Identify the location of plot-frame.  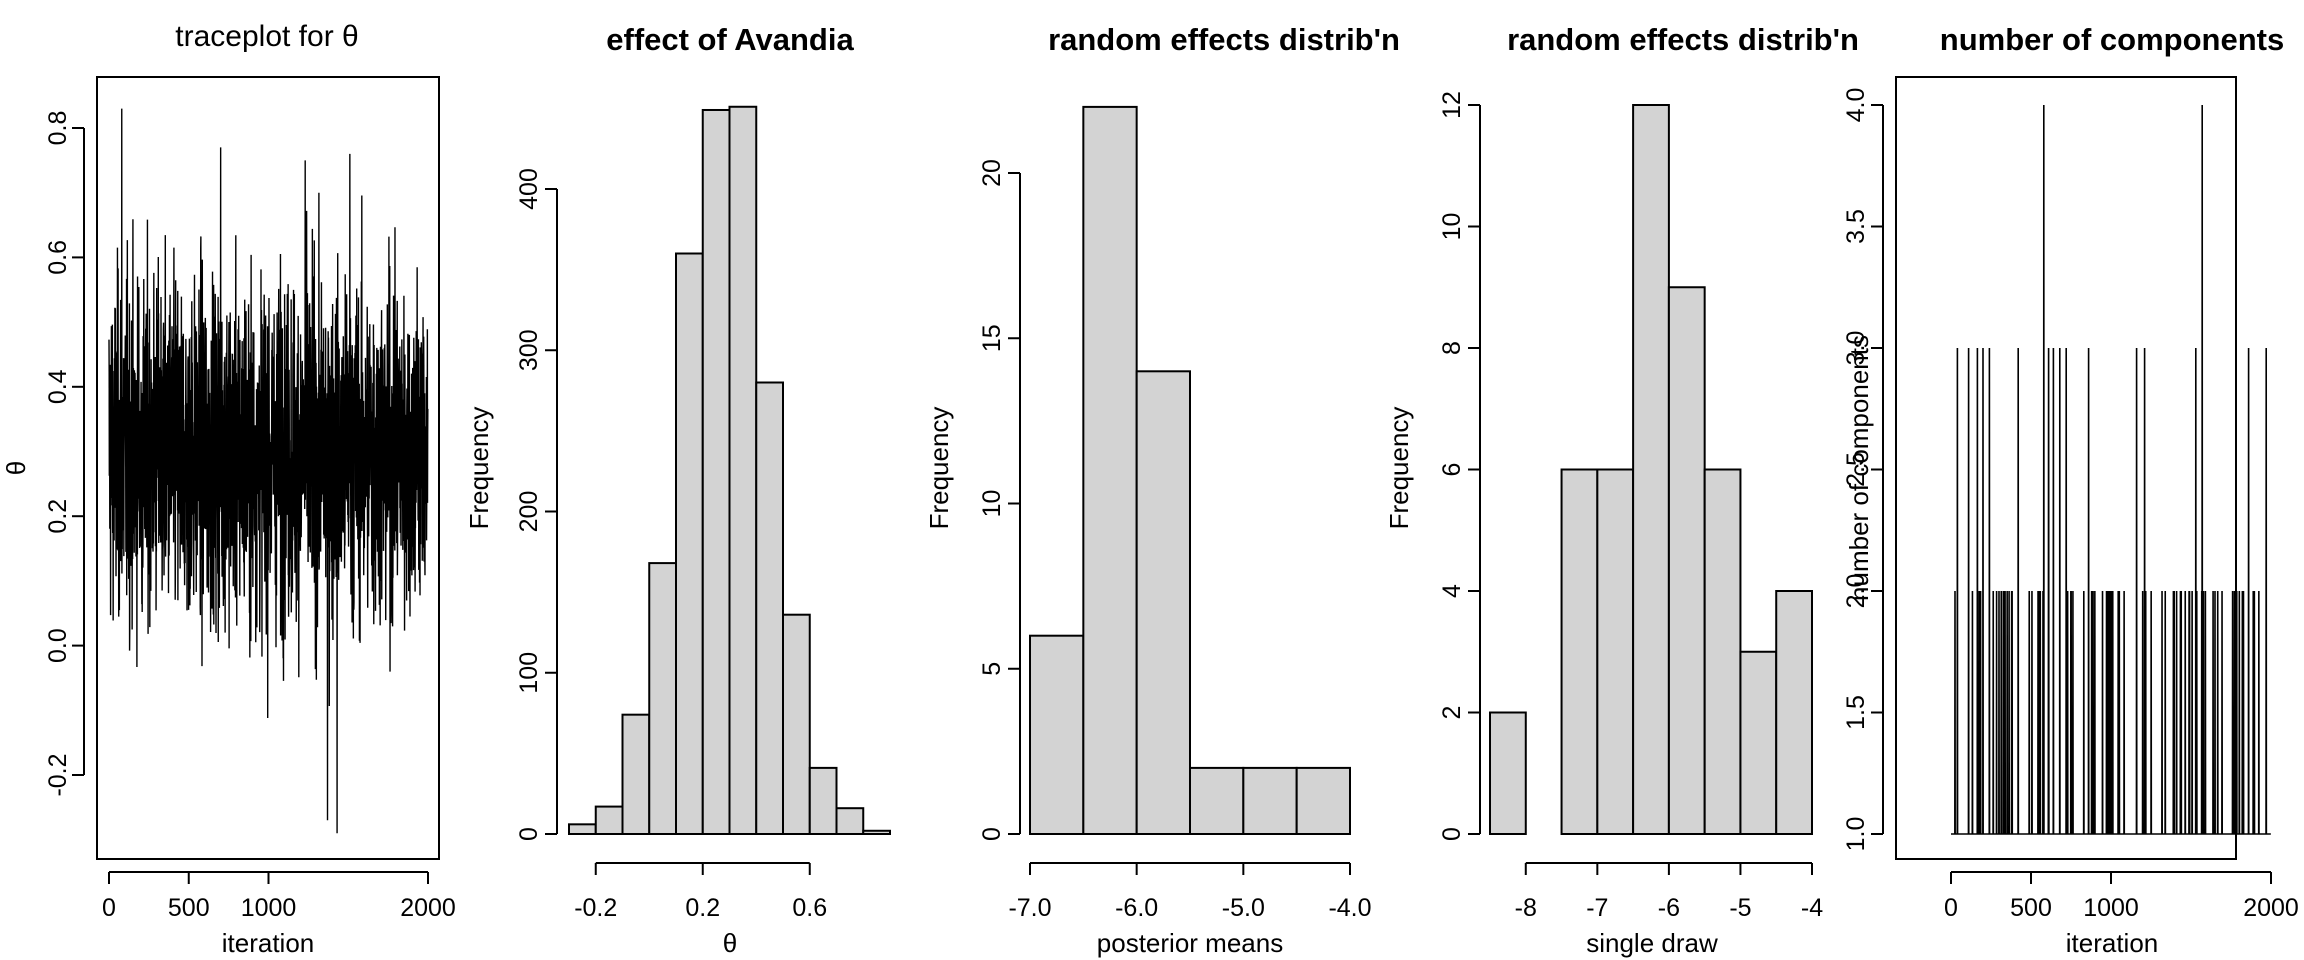
(2066, 468).